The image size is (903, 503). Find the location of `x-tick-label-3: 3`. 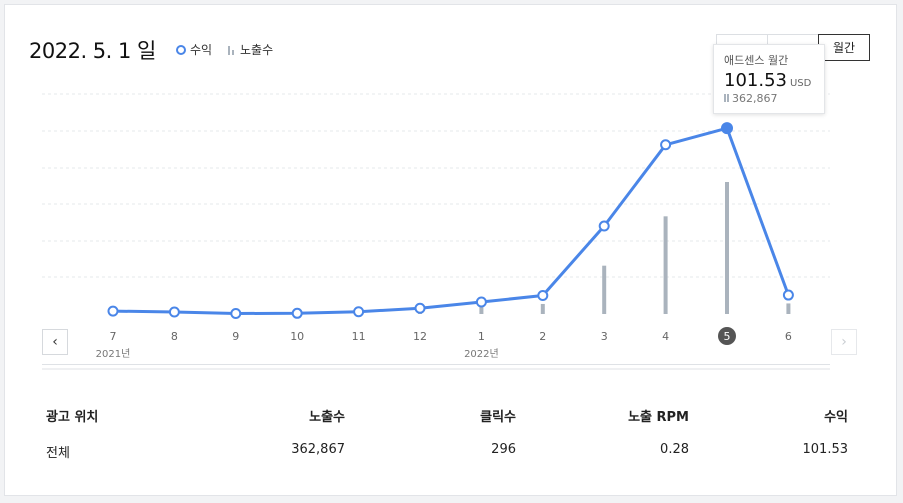

x-tick-label-3: 3 is located at coordinates (604, 336).